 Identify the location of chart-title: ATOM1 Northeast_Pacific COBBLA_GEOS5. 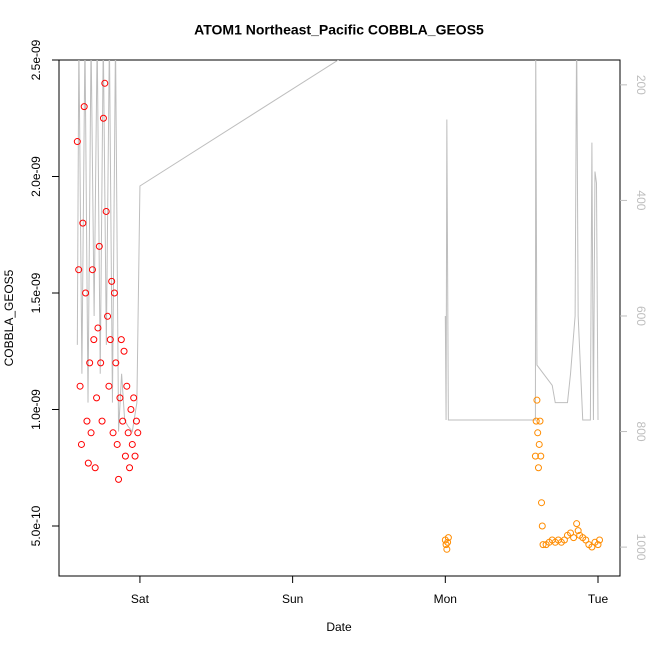
(339, 30).